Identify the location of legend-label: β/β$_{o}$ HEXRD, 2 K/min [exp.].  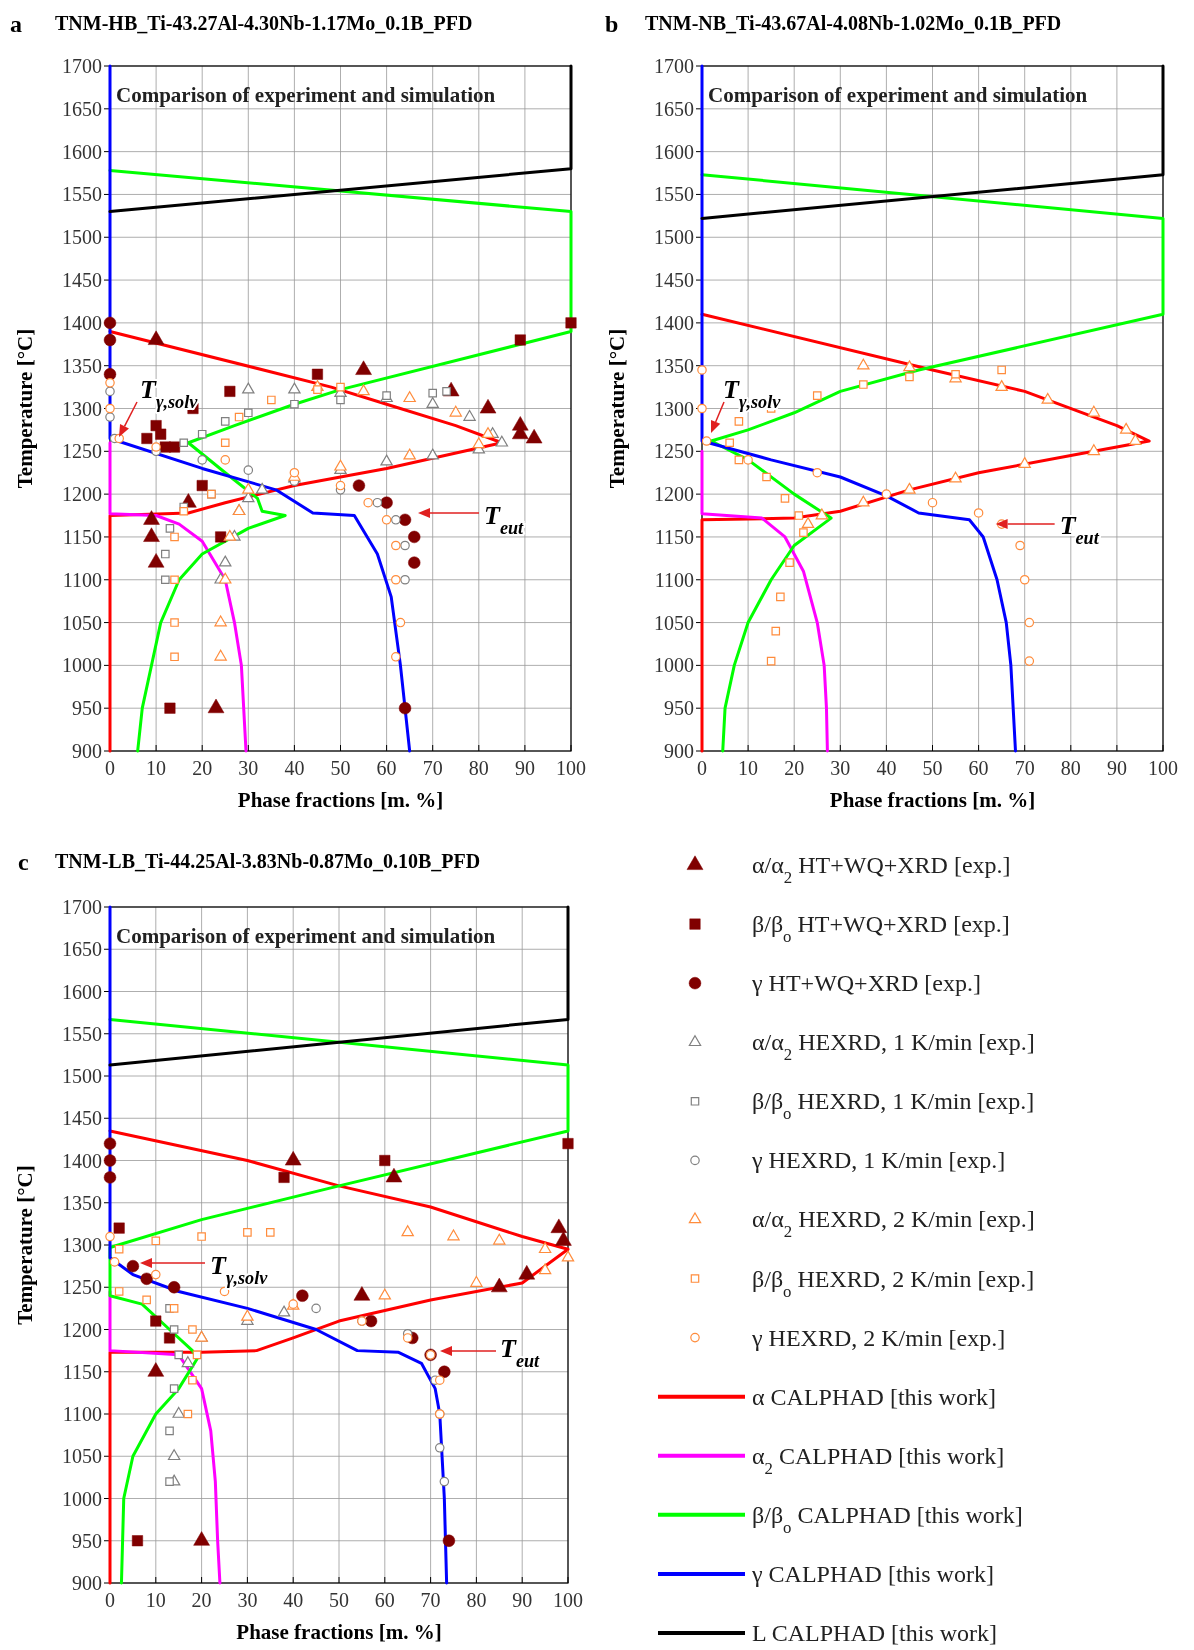
(893, 1283).